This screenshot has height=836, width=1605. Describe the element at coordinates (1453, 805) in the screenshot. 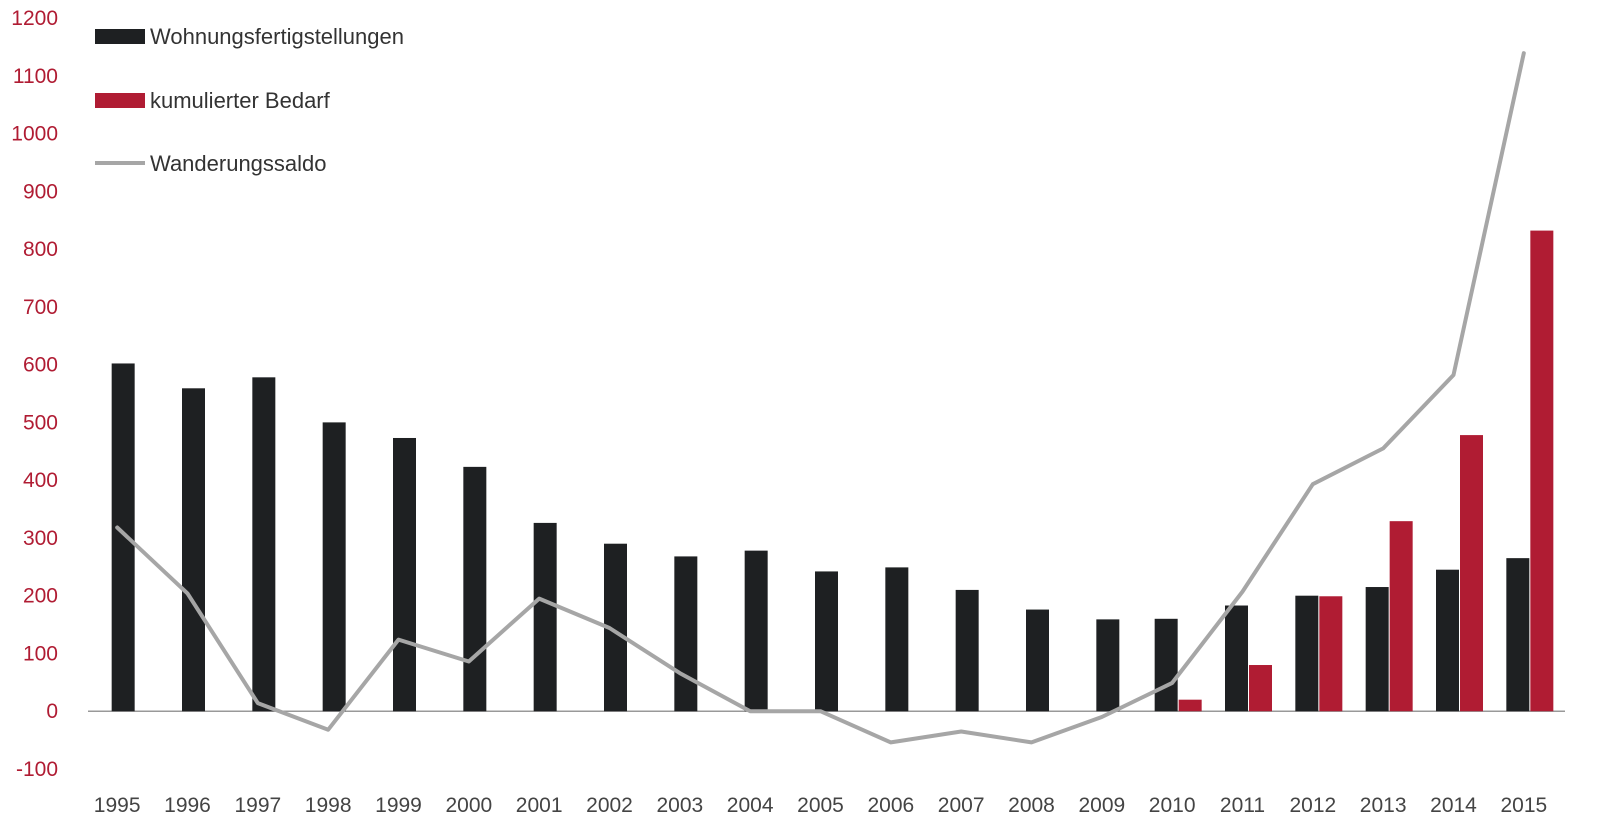

I see `x-tick-label: 2014` at that location.